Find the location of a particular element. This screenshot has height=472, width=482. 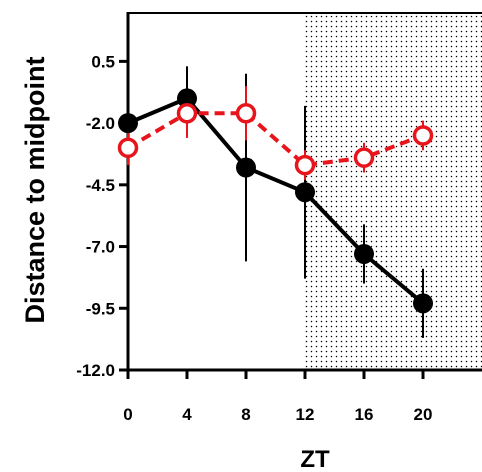

series-line is located at coordinates (275, 139).